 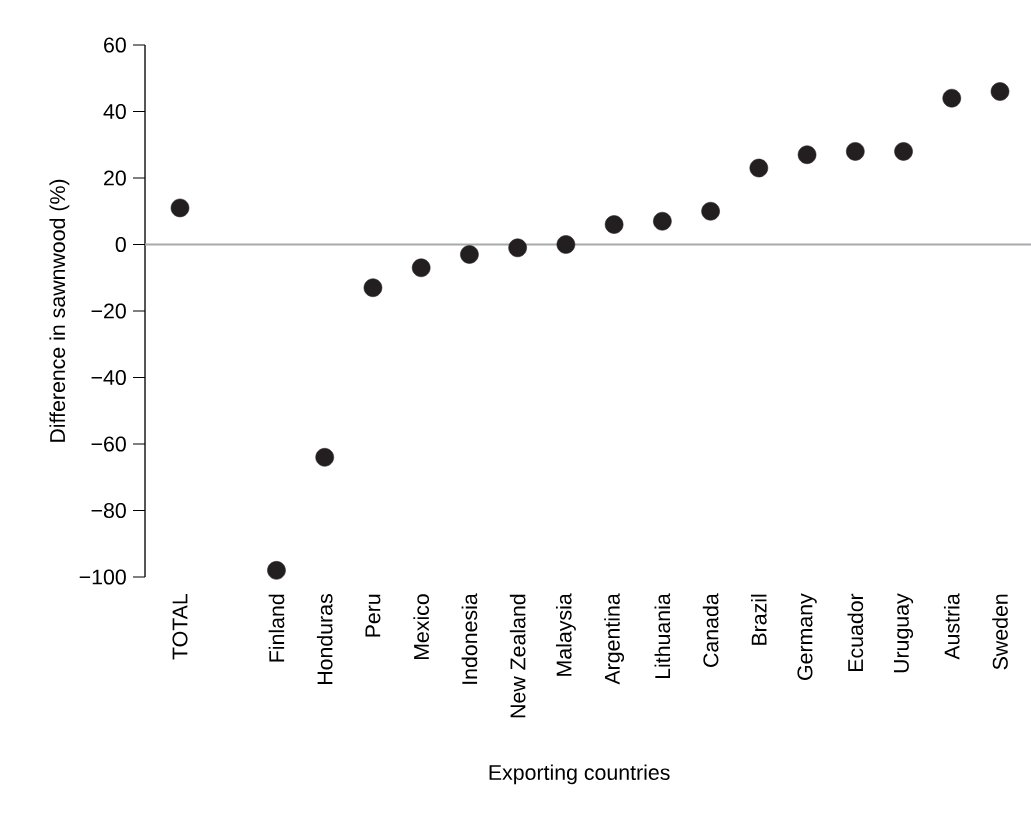 What do you see at coordinates (469, 638) in the screenshot?
I see `x-tick-label: Indonesia` at bounding box center [469, 638].